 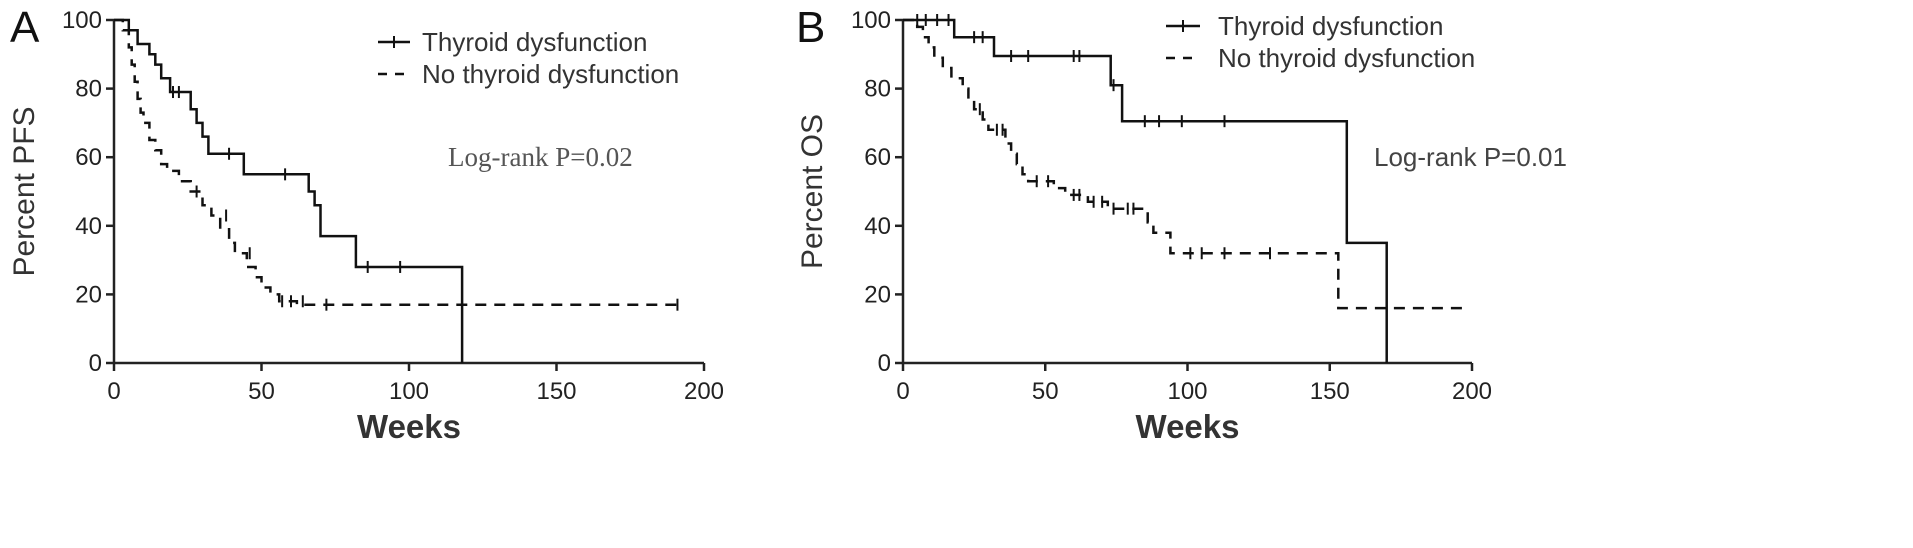 What do you see at coordinates (540, 157) in the screenshot?
I see `log-rank-annotation: Log-rank P=0.02` at bounding box center [540, 157].